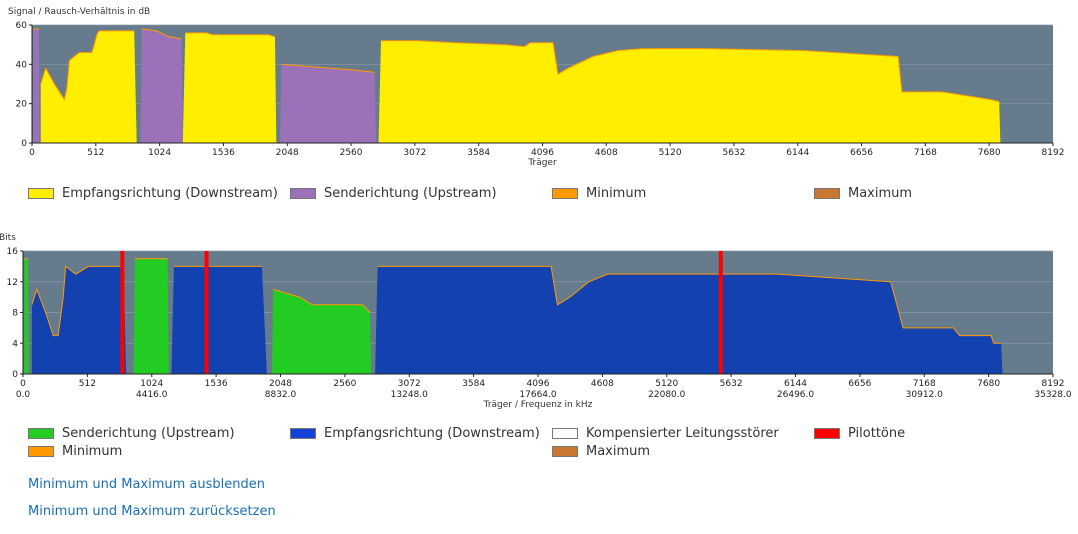 The width and height of the screenshot is (1078, 534). Describe the element at coordinates (152, 511) in the screenshot. I see `reset-minmax-link: Minimum und Maximum zurücksetzen` at that location.